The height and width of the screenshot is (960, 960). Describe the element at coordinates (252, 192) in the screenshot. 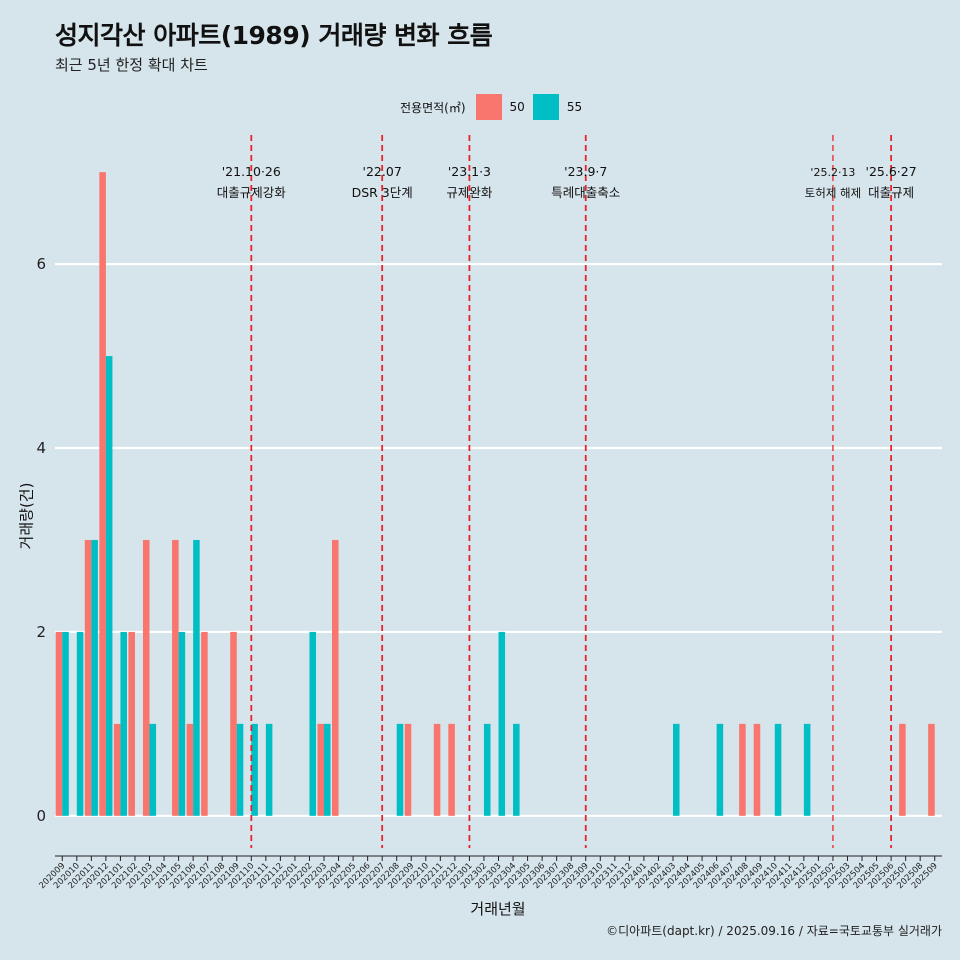

I see `event-label-202110: 대출규제강화` at that location.